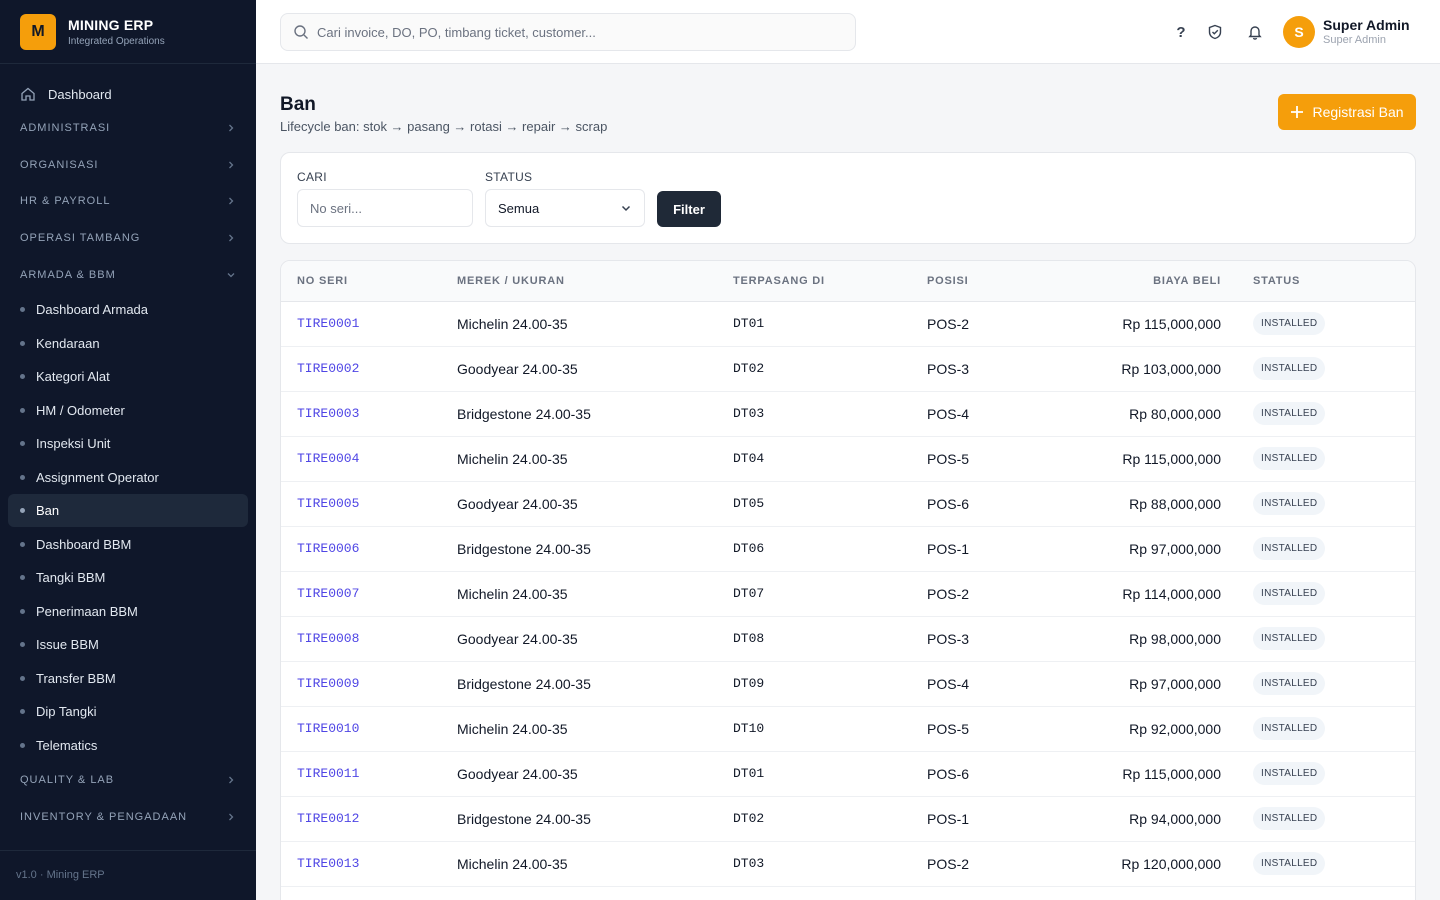  Describe the element at coordinates (128, 745) in the screenshot. I see `sidebar-item-telematics: Telematics` at that location.